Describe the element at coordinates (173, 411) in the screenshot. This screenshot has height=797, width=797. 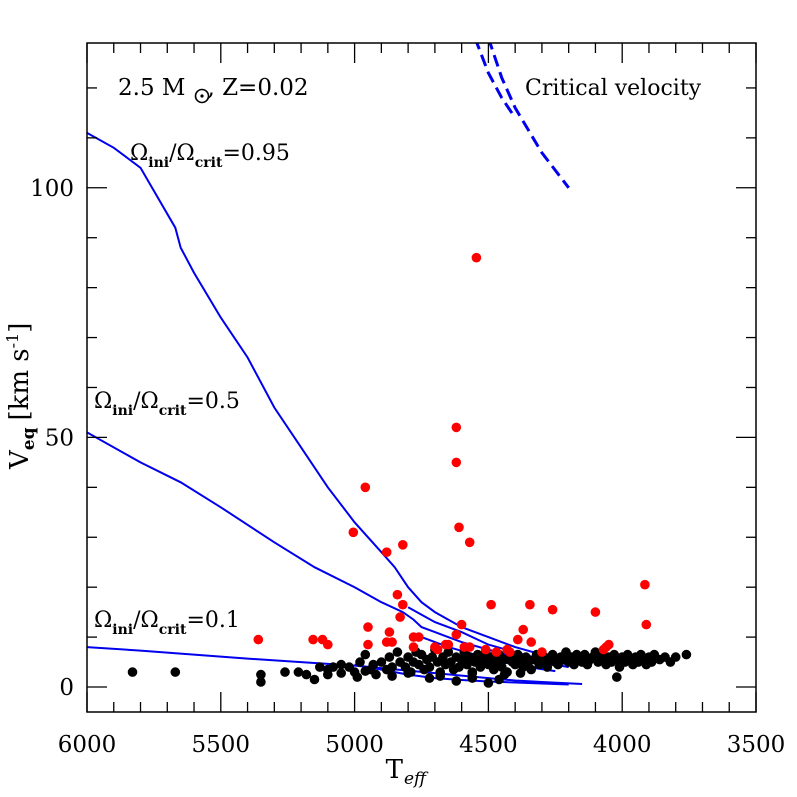
I see `track-label-05-sub2: crit` at that location.